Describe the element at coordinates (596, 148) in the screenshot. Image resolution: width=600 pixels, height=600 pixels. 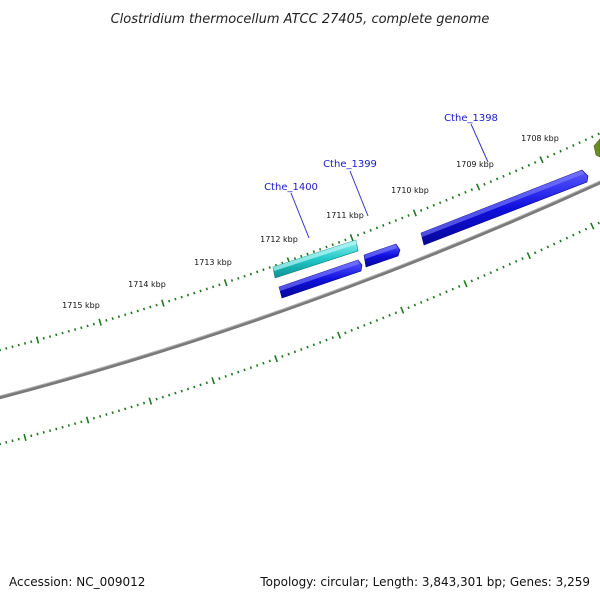
I see `gene-partial-right` at that location.